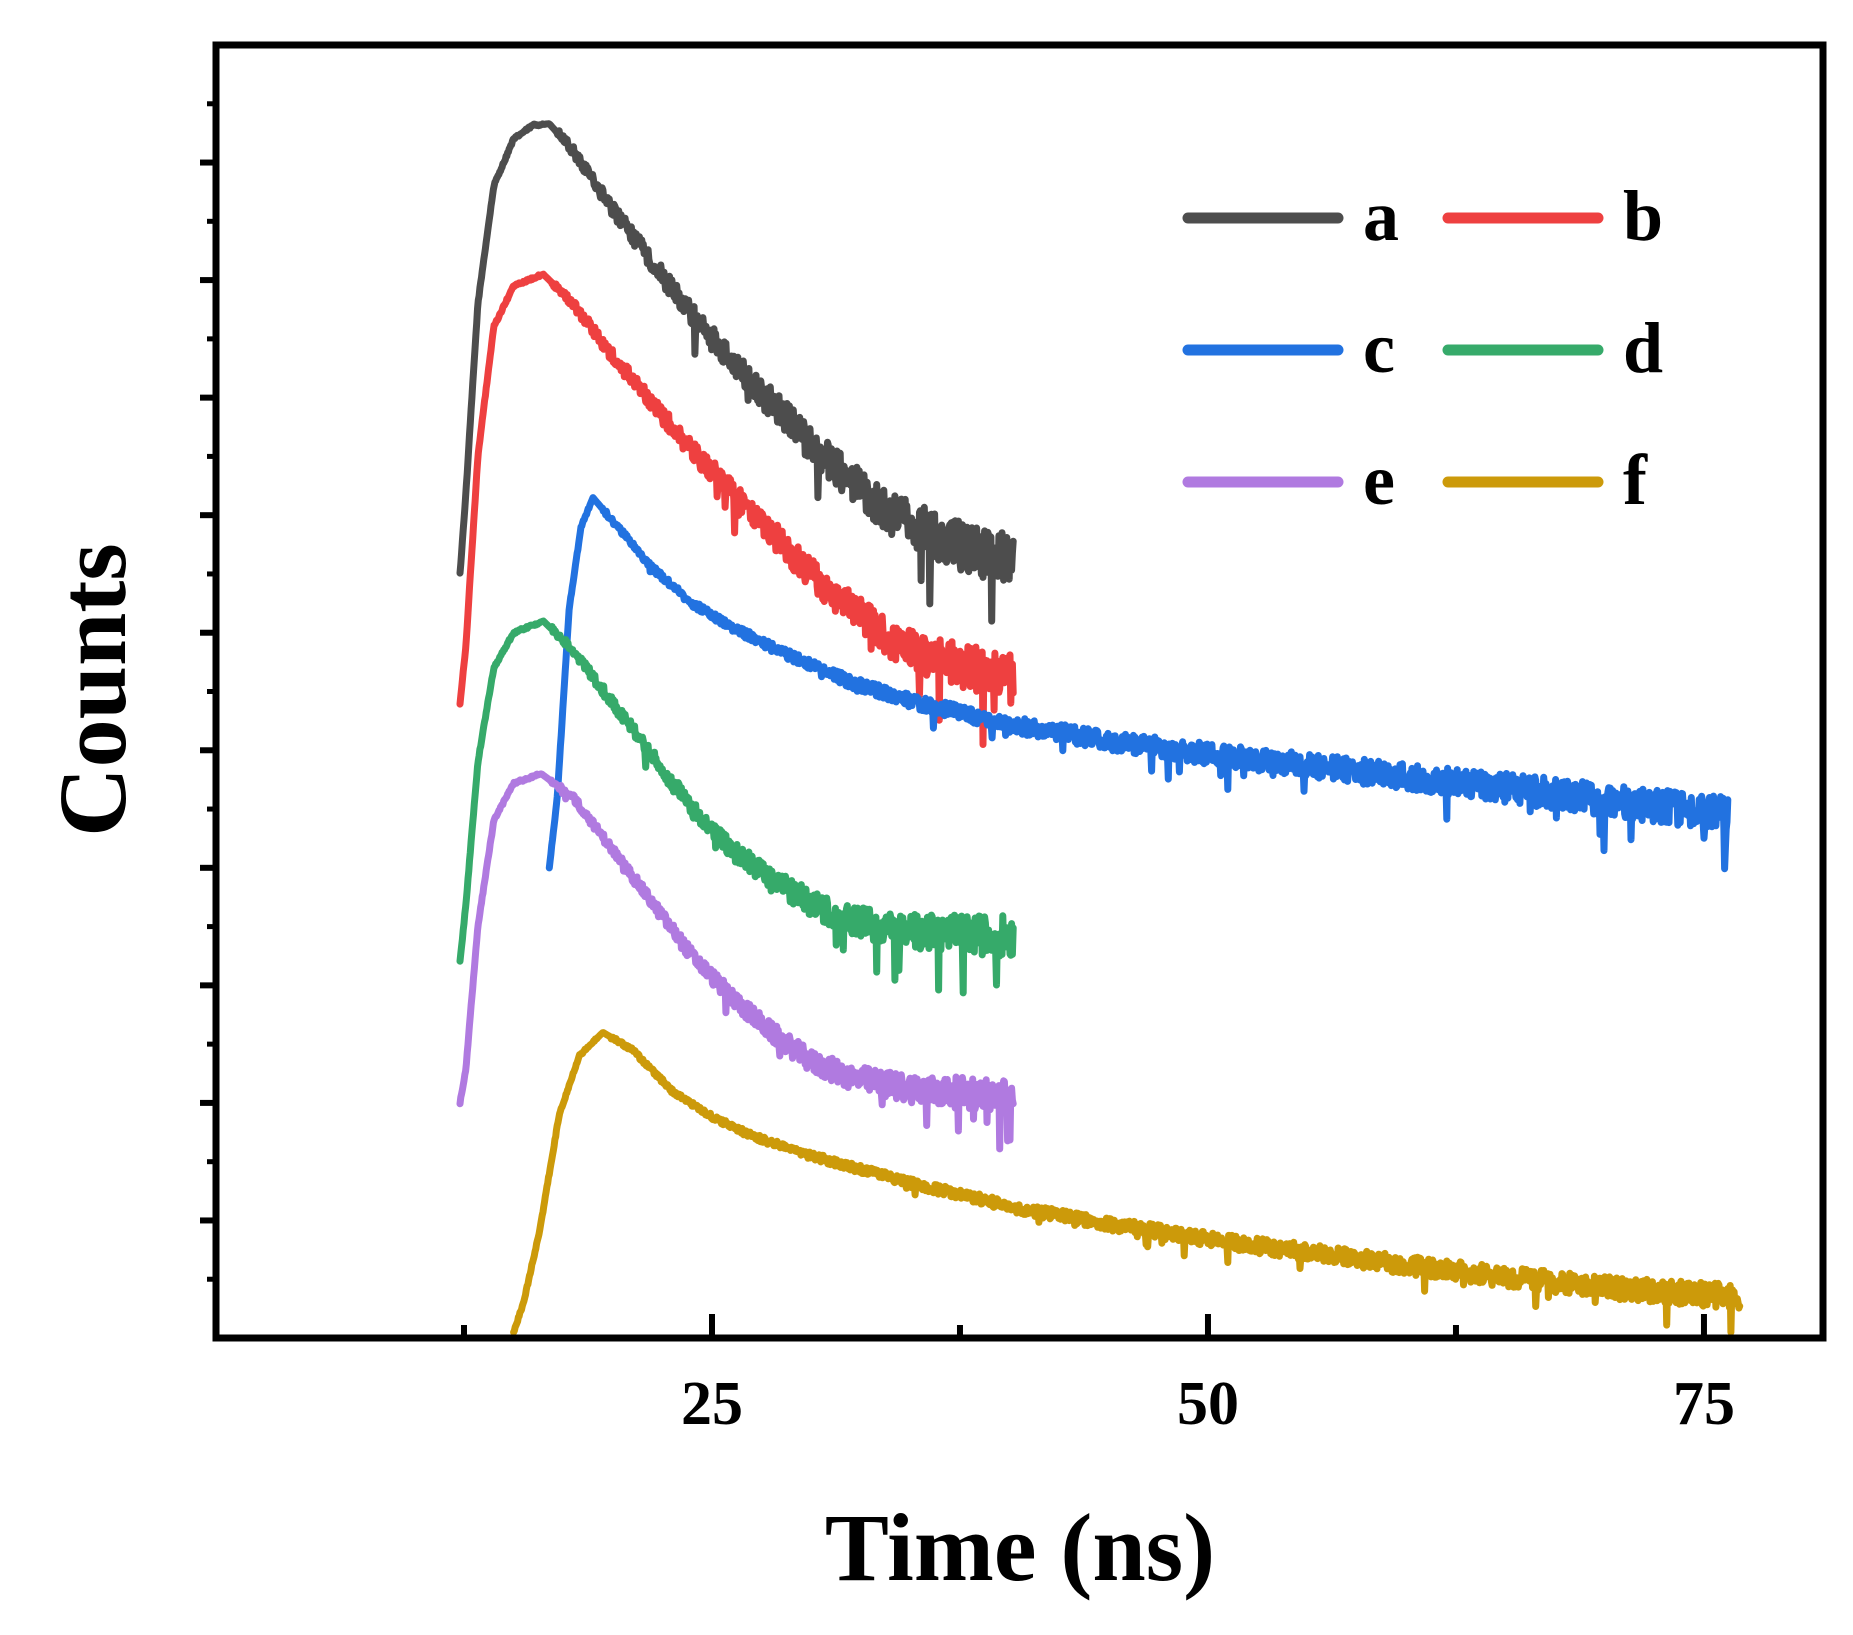  What do you see at coordinates (1208, 1404) in the screenshot?
I see `x-tick-label: 50` at bounding box center [1208, 1404].